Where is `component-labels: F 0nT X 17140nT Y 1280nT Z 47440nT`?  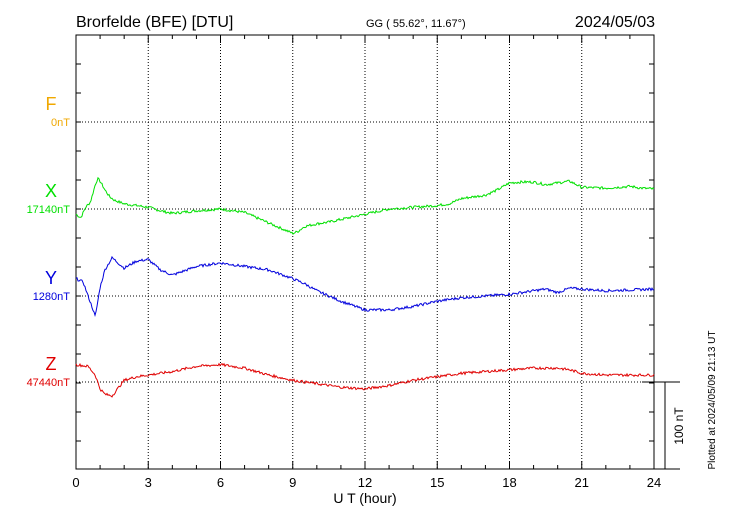
component-labels: F 0nT X 17140nT Y 1280nT Z 47440nT is located at coordinates (49, 241).